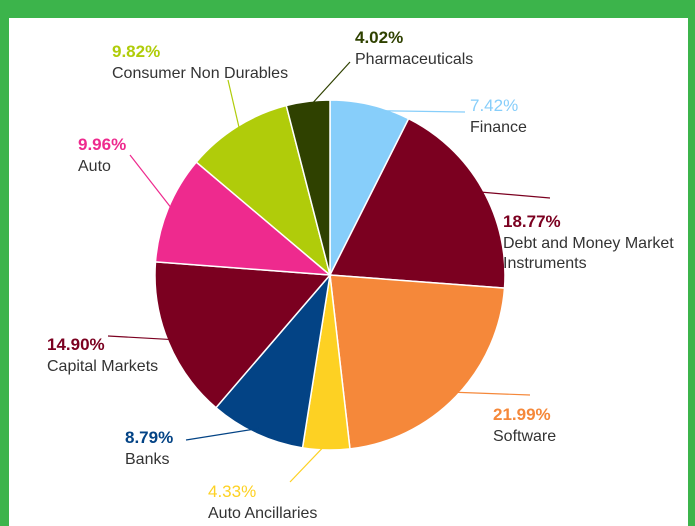  Describe the element at coordinates (232, 491) in the screenshot. I see `value-label: 4.33%` at that location.